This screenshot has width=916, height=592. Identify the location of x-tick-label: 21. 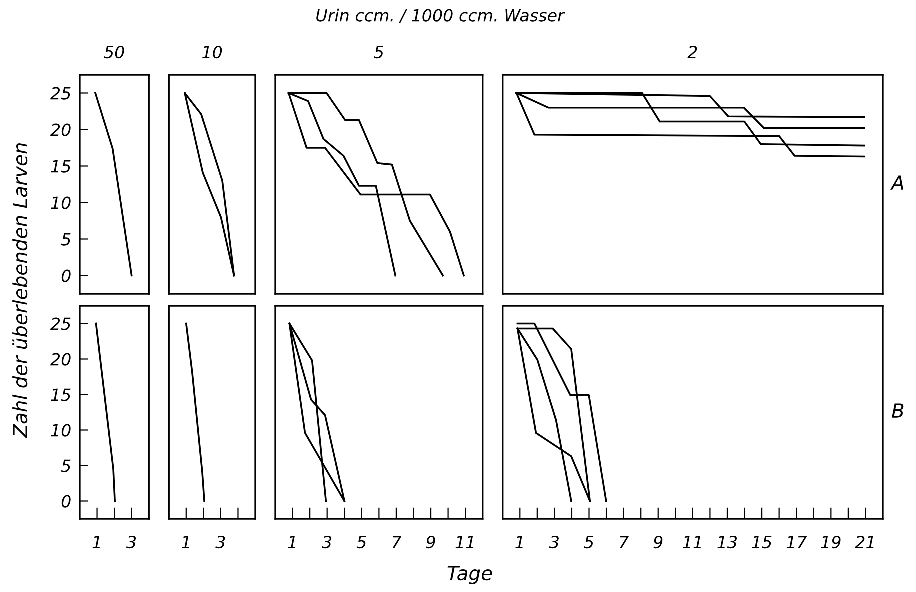
(864, 542).